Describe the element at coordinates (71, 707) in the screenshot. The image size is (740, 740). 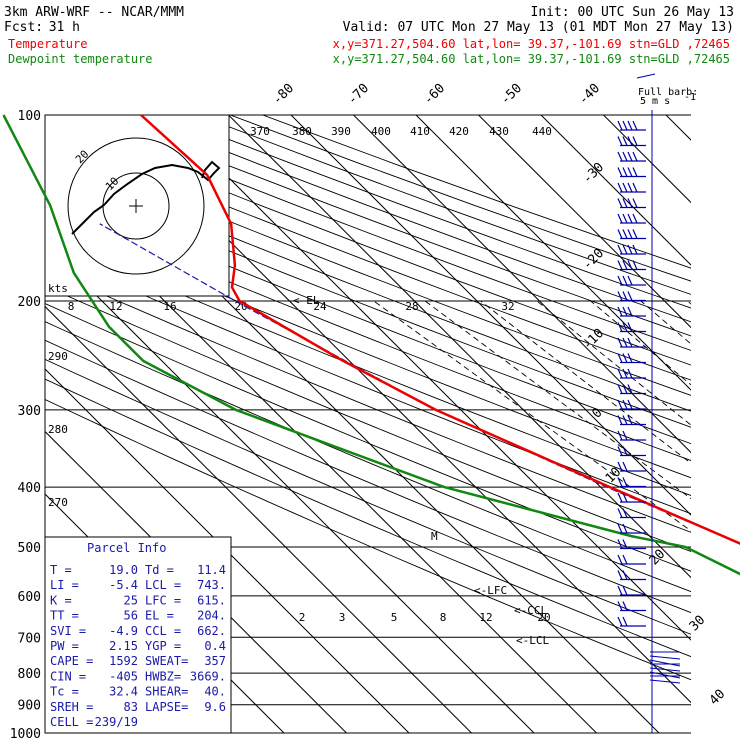
I see `parcel-key: SREH =` at that location.